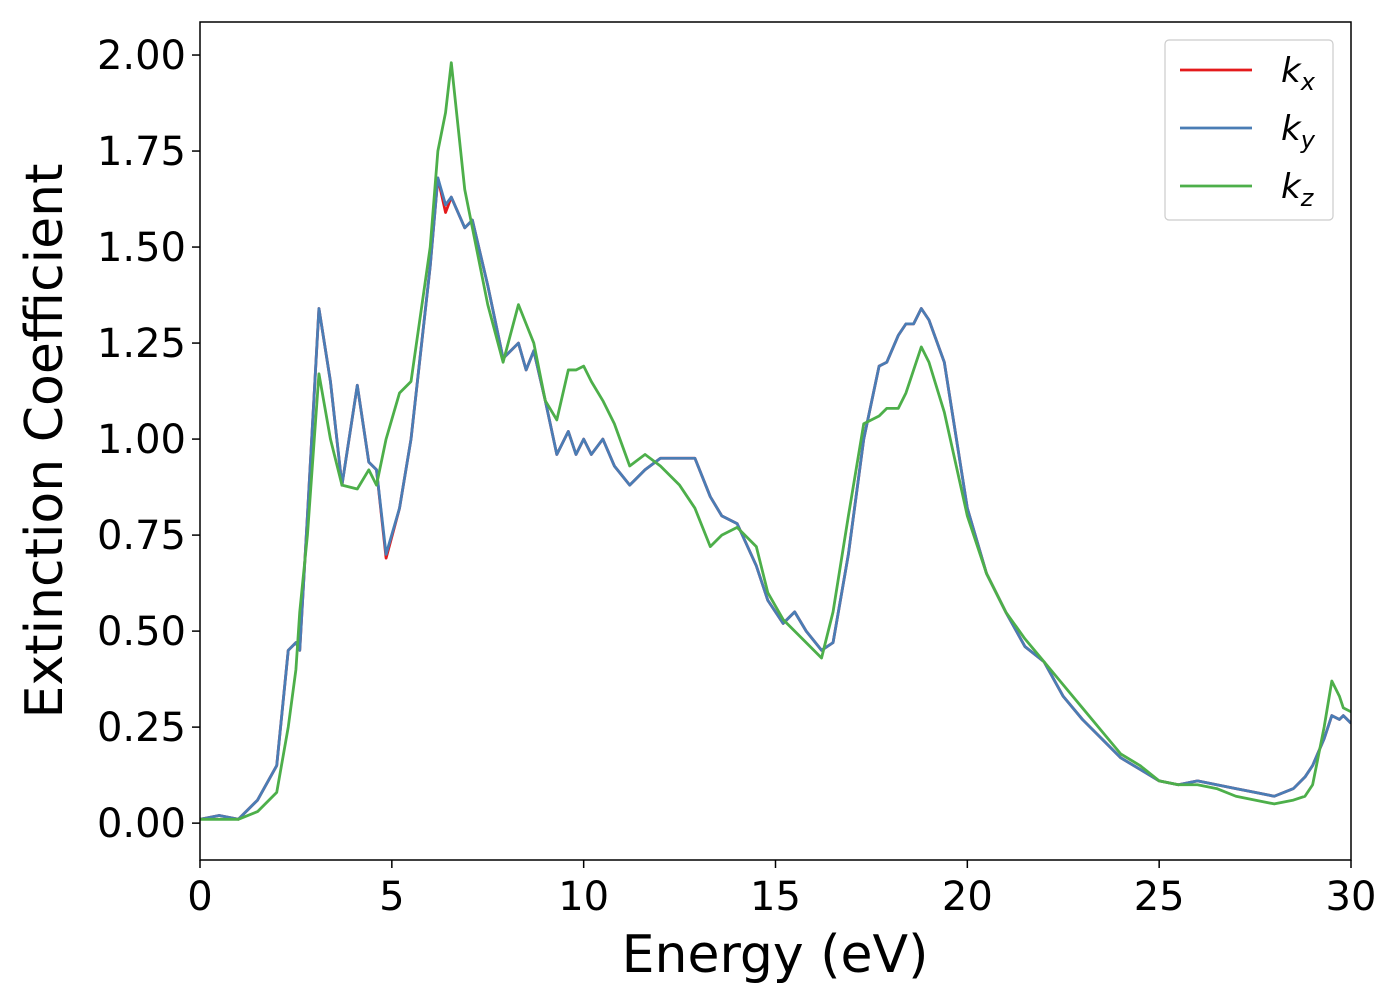 This screenshot has width=1400, height=1000. Describe the element at coordinates (199, 897) in the screenshot. I see `x-tick-label: 0` at that location.